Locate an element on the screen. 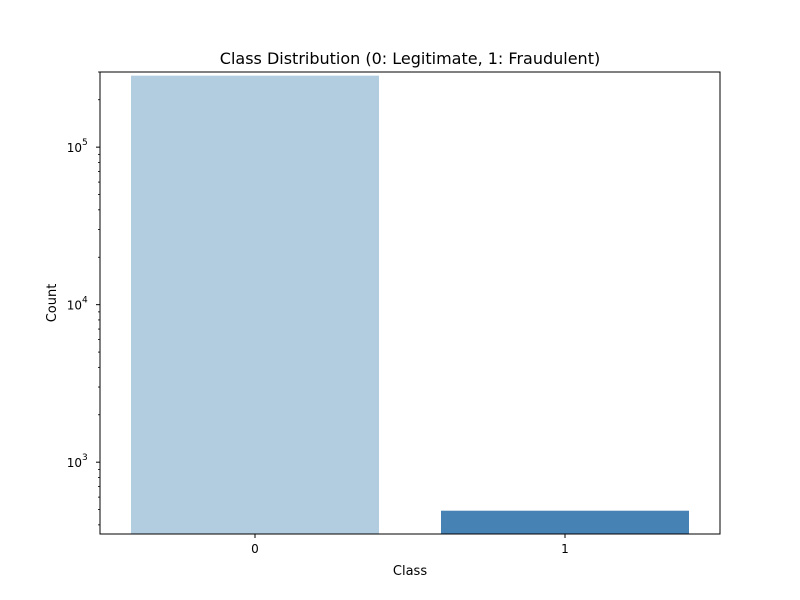  y-axis-label: Count is located at coordinates (52, 303).